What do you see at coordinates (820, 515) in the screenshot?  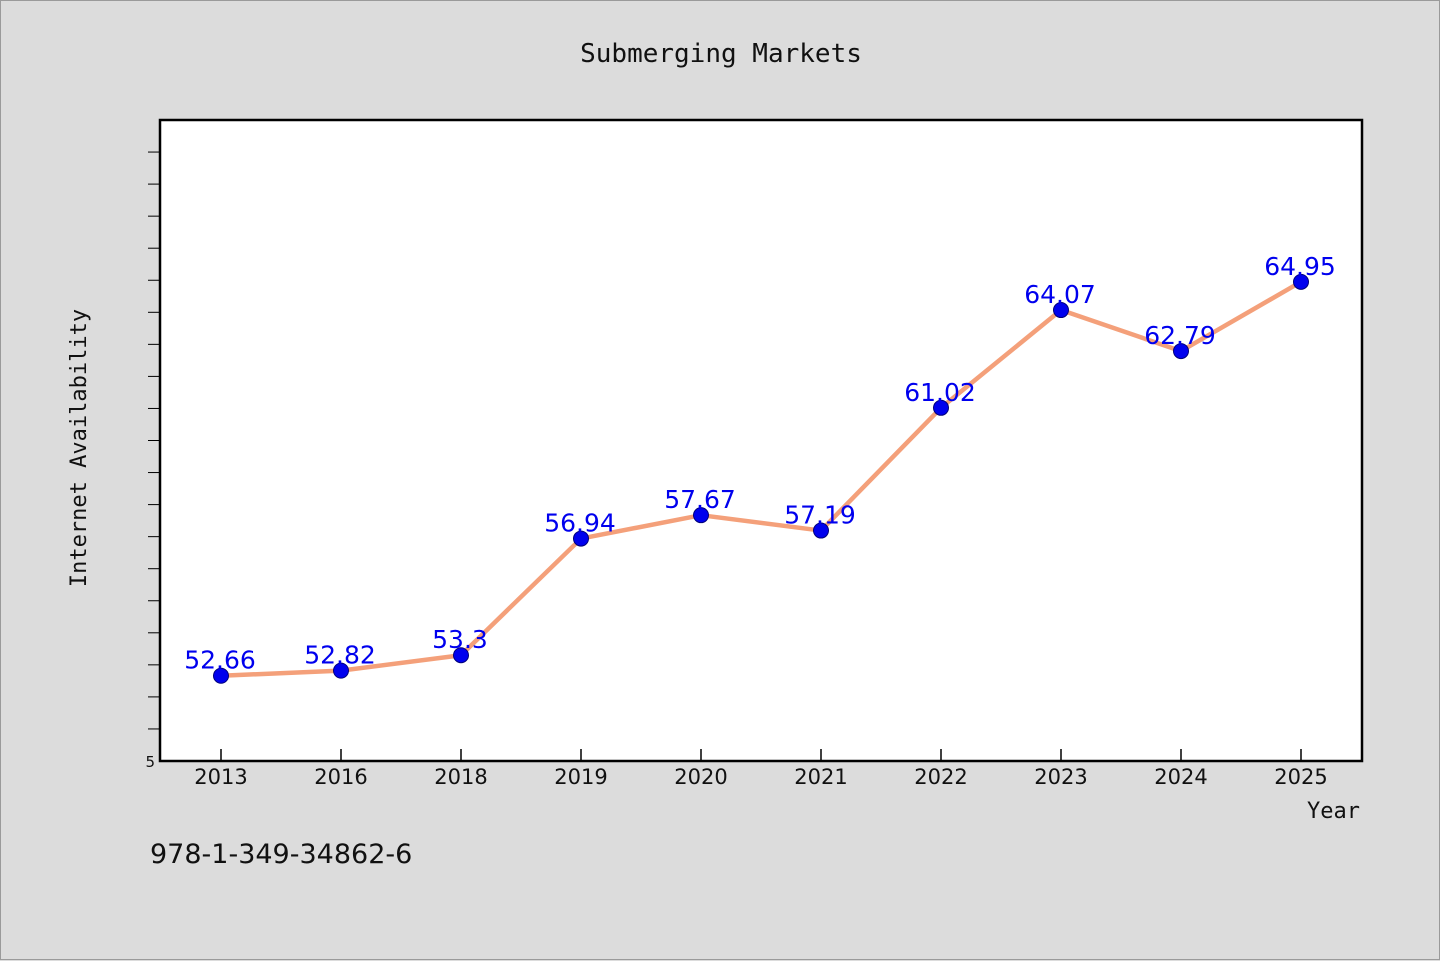 I see `data-label: 57.19` at bounding box center [820, 515].